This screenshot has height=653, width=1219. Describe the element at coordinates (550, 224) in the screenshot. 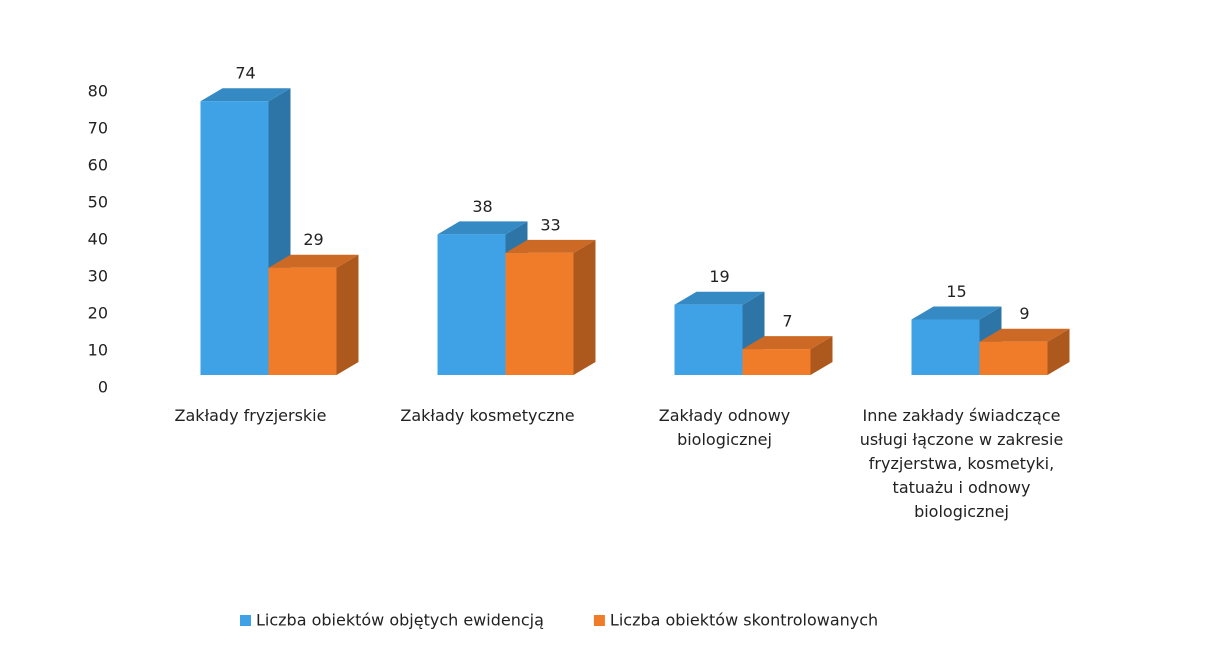

I see `value-label: 33` at that location.